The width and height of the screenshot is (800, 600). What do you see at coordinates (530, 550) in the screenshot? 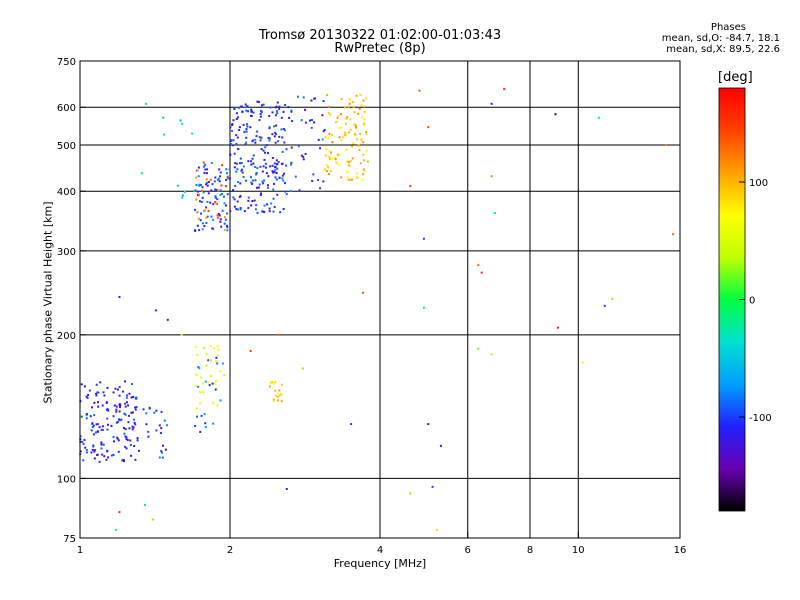
I see `x-tick-label: 8` at bounding box center [530, 550].